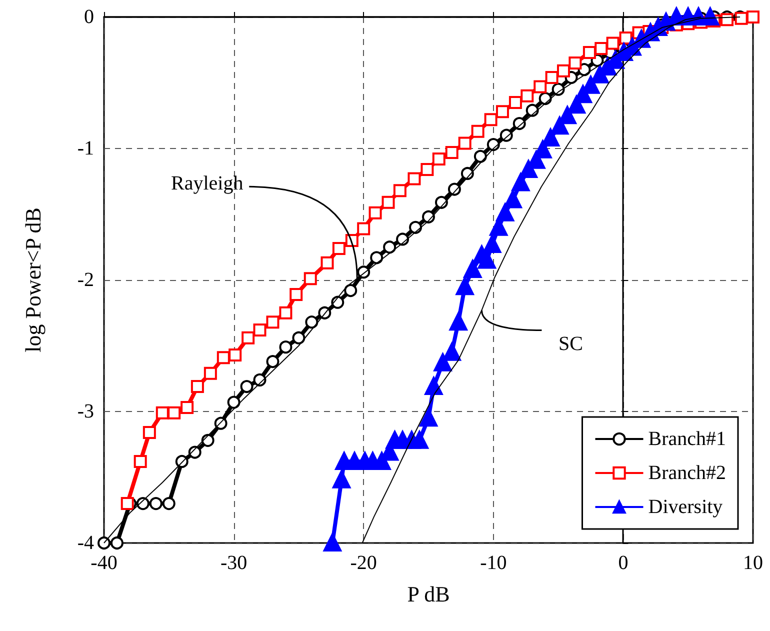 Image resolution: width=770 pixels, height=631 pixels. Describe the element at coordinates (687, 473) in the screenshot. I see `legend-label: Branch#2` at that location.